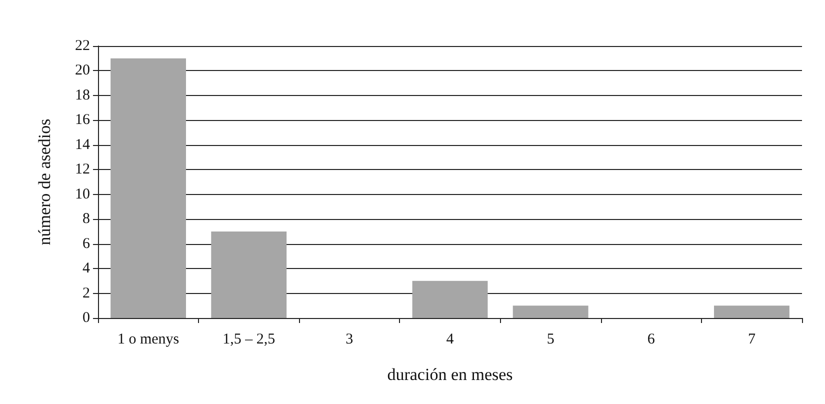 This screenshot has width=825, height=404. Describe the element at coordinates (550, 340) in the screenshot. I see `x-tick-label: 5` at that location.